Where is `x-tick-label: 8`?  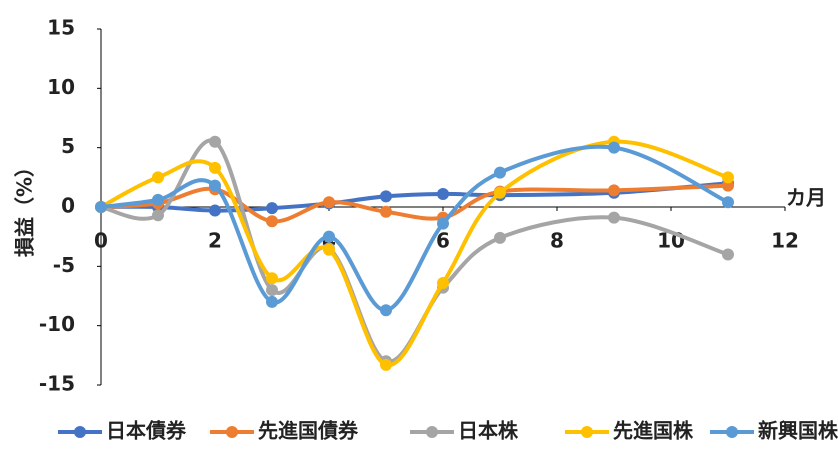 x-tick-label: 8 is located at coordinates (557, 241).